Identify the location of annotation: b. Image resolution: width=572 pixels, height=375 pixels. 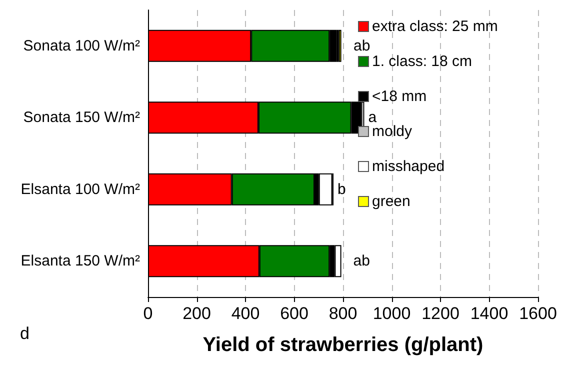
(341, 189).